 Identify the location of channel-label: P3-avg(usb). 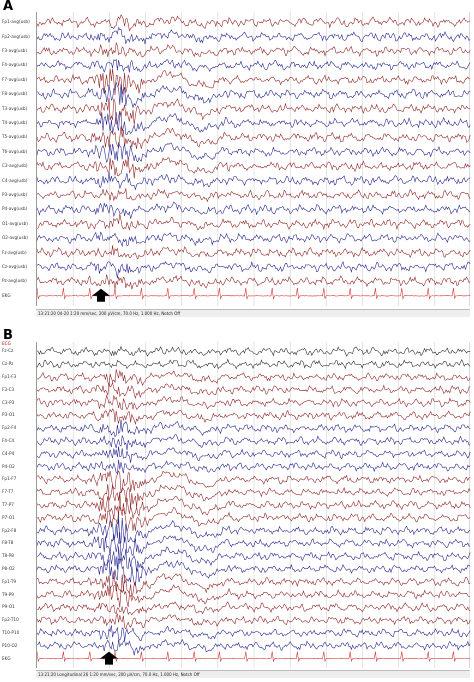
(15, 194).